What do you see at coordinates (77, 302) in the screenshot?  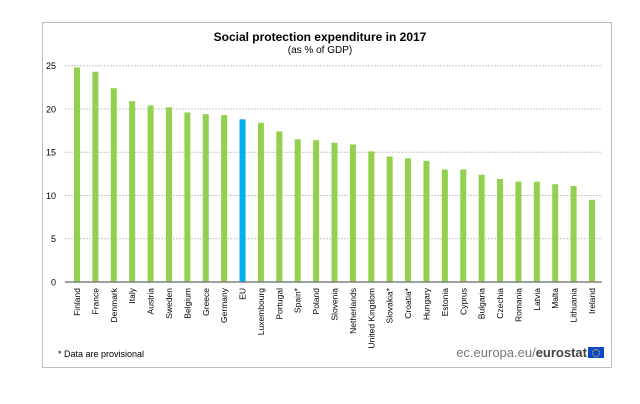 I see `x-tick-label: Finland` at bounding box center [77, 302].